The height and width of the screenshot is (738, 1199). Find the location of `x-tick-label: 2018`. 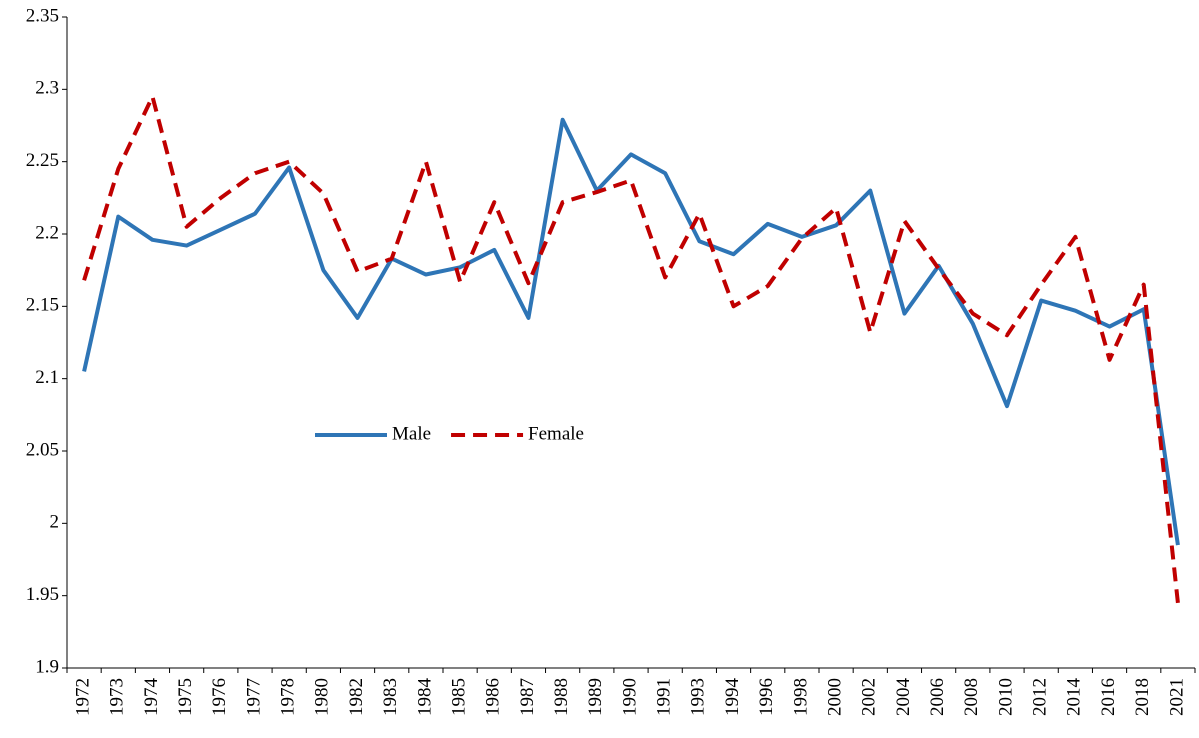

x-tick-label: 2018 is located at coordinates (1142, 697).